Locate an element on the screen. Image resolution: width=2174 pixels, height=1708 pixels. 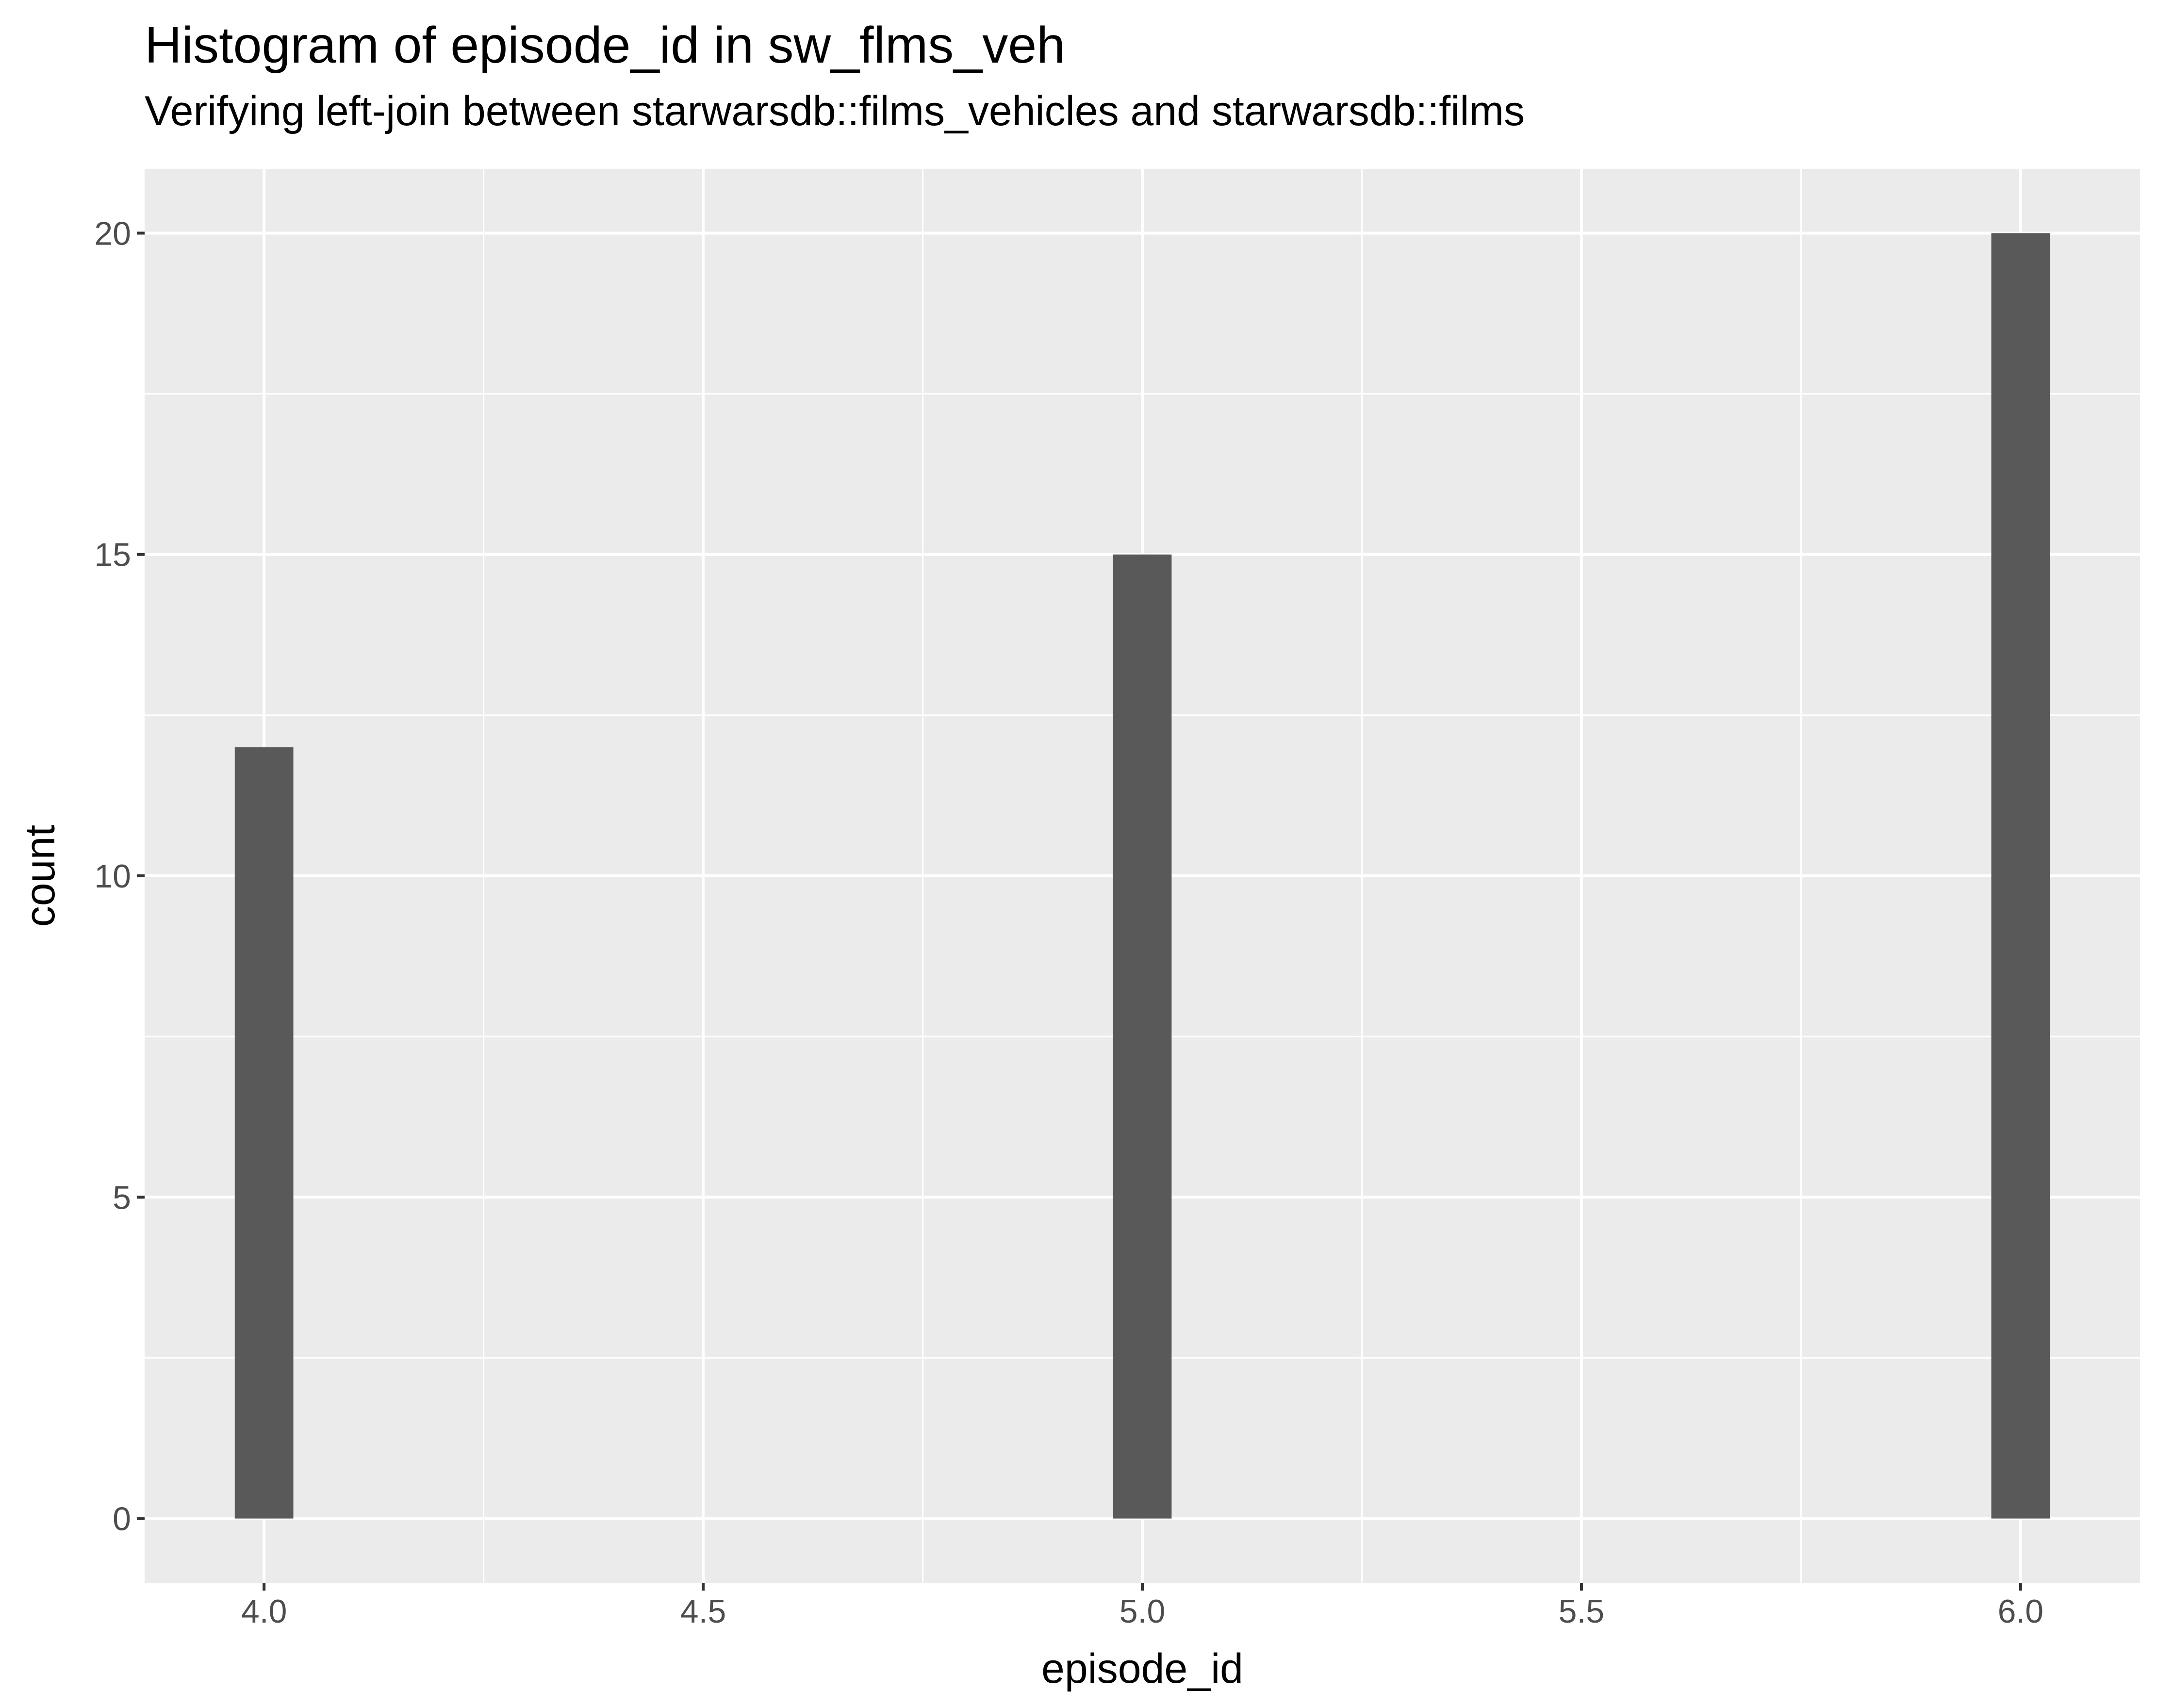
chart-title: Histogram of episode_id in sw_flms_veh is located at coordinates (605, 45).